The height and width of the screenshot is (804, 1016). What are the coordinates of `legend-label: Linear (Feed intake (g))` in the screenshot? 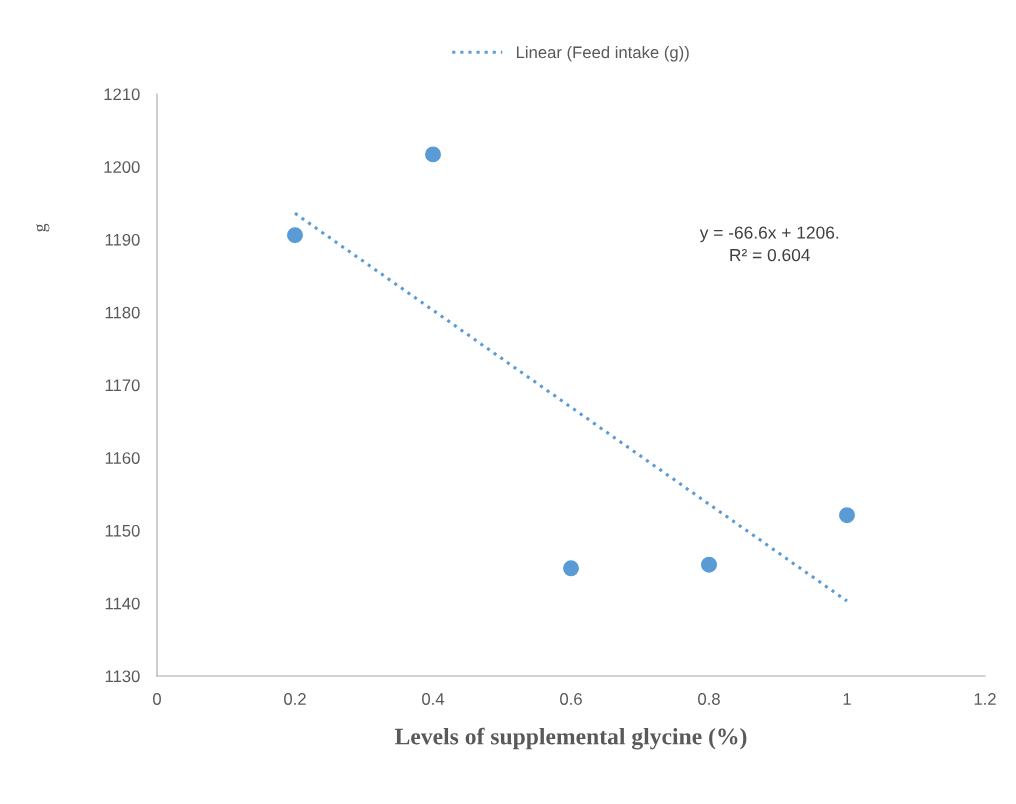 It's located at (602, 54).